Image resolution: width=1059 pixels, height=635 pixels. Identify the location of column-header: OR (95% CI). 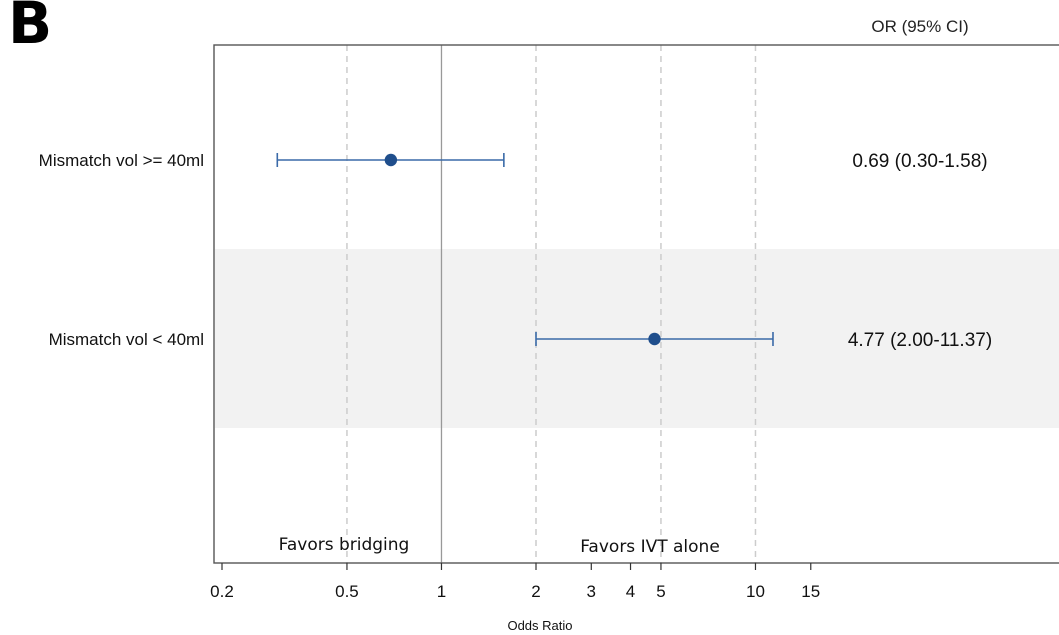
(919, 26).